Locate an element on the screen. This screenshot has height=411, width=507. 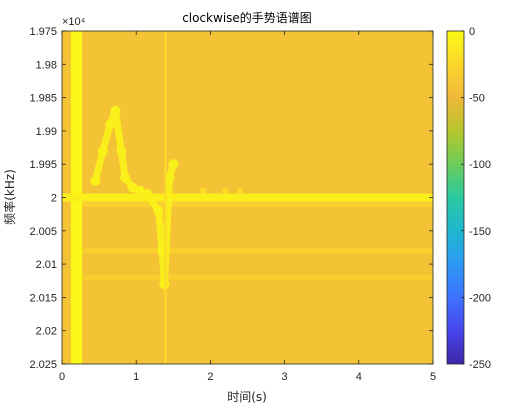
x-tick-label: 3 is located at coordinates (285, 377).